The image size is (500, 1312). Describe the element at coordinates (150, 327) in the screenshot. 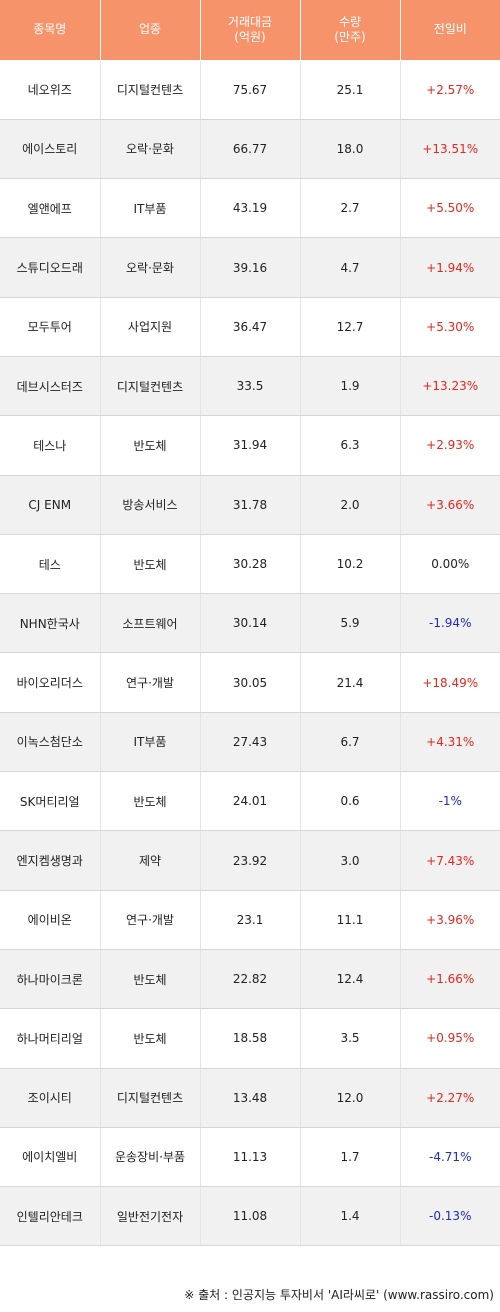

I see `sector-cell: 사업지원` at that location.